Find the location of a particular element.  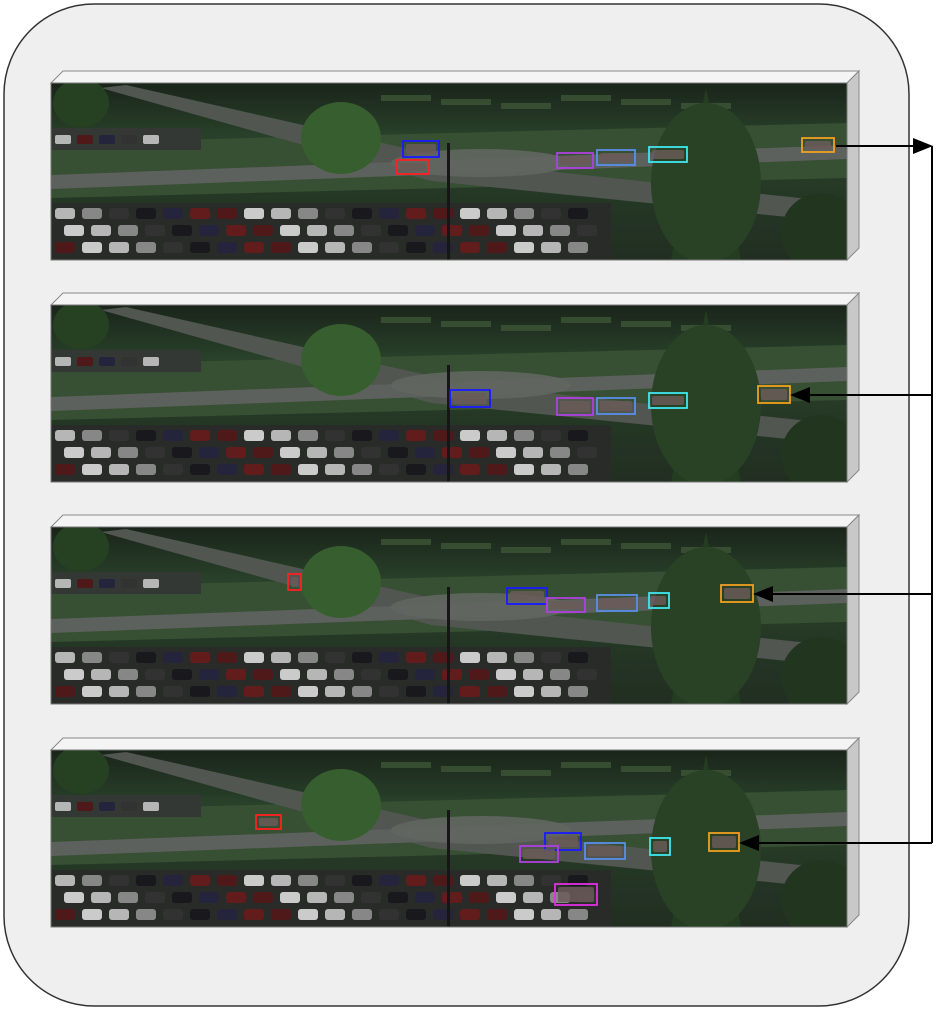

bounding-box-magenta is located at coordinates (576, 894).